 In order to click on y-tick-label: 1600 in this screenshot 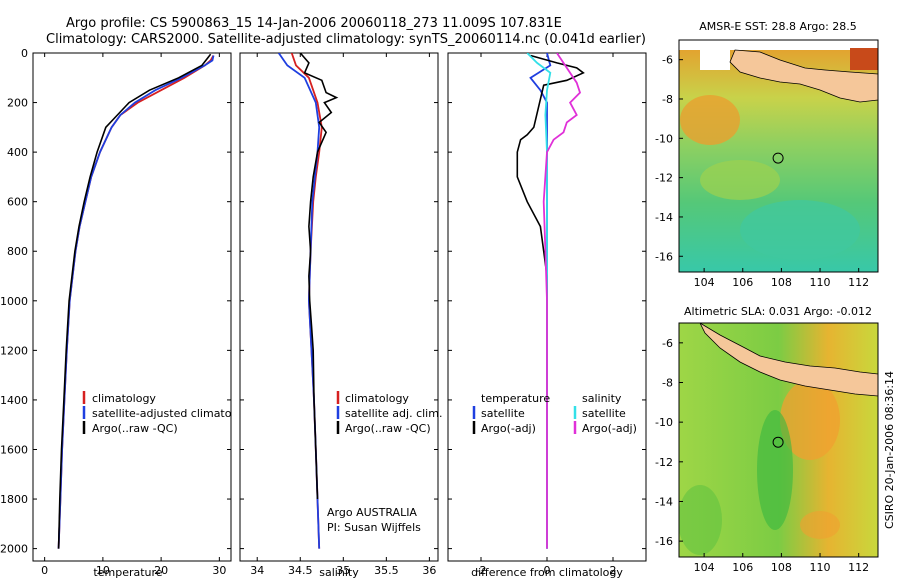, I will do `click(14, 449)`.